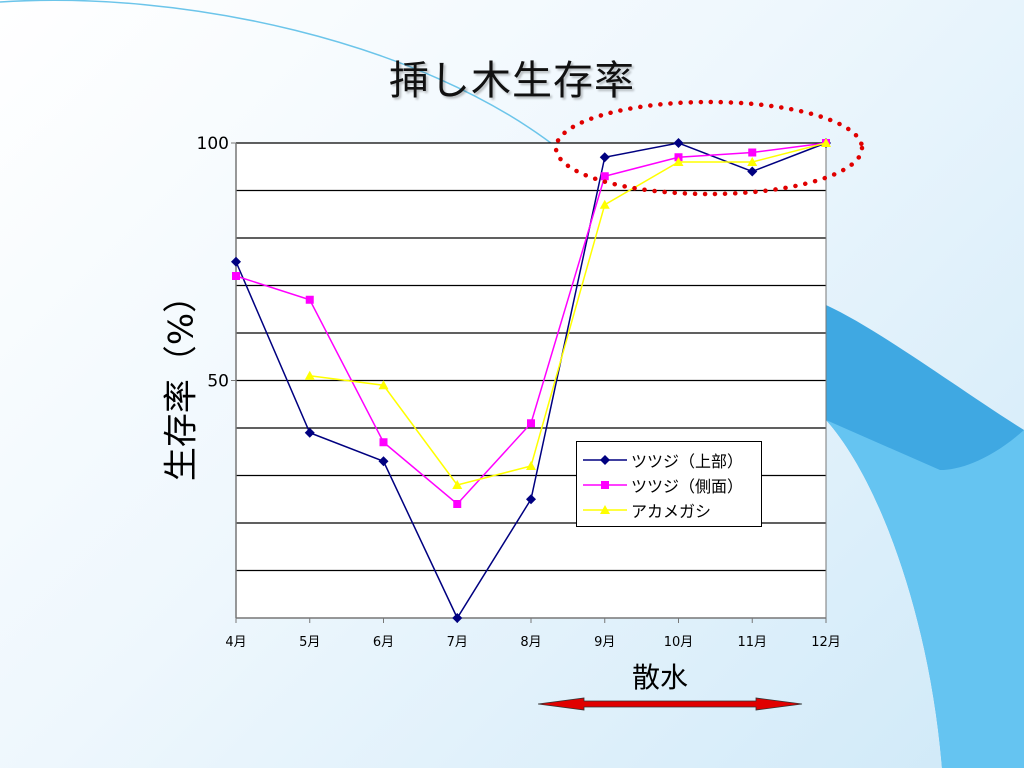 The height and width of the screenshot is (768, 1024). I want to click on legend-label-series-3: アカメガシ, so click(671, 511).